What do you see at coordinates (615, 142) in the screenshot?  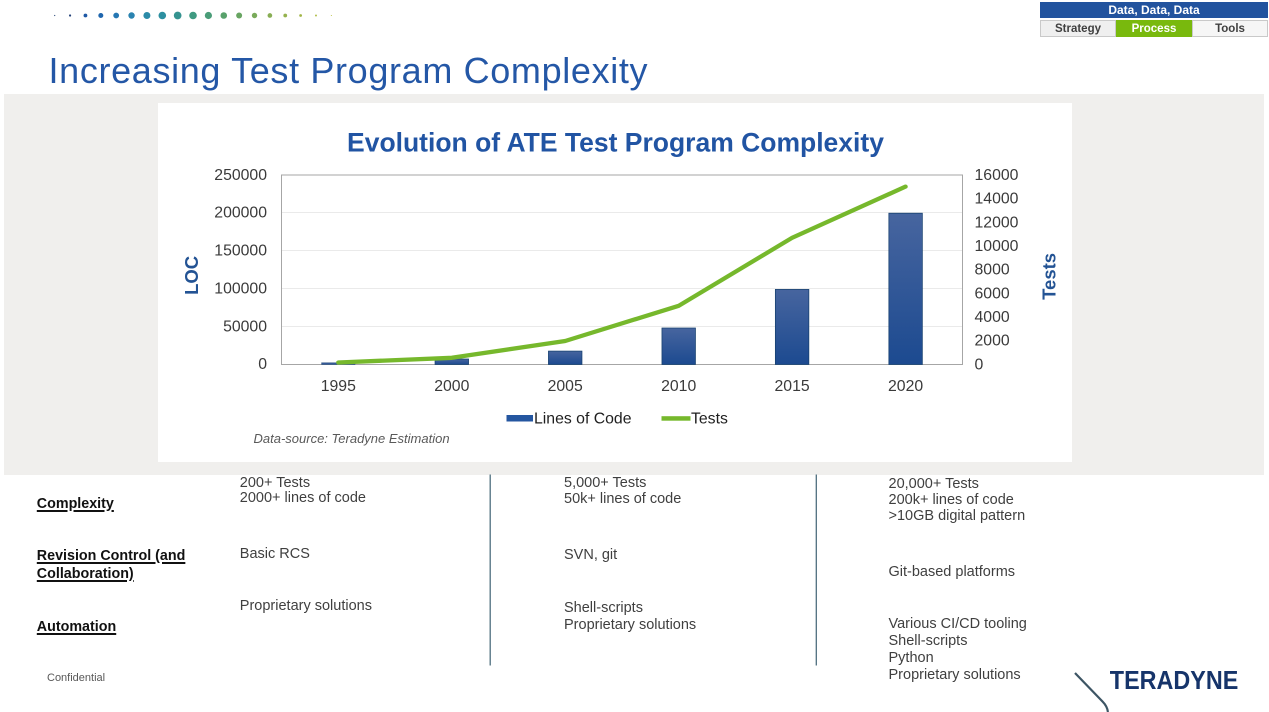 I see `svg-text:Evolution of ATE Test Program: Evolution of ATE Test Program Complexity` at bounding box center [615, 142].